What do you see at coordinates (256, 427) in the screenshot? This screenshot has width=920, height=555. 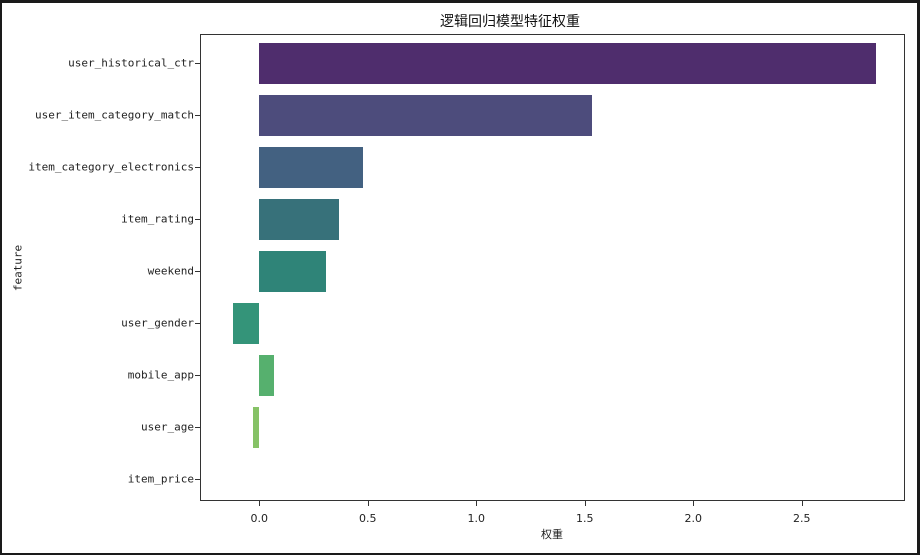 I see `bar-user-age: -0.03` at bounding box center [256, 427].